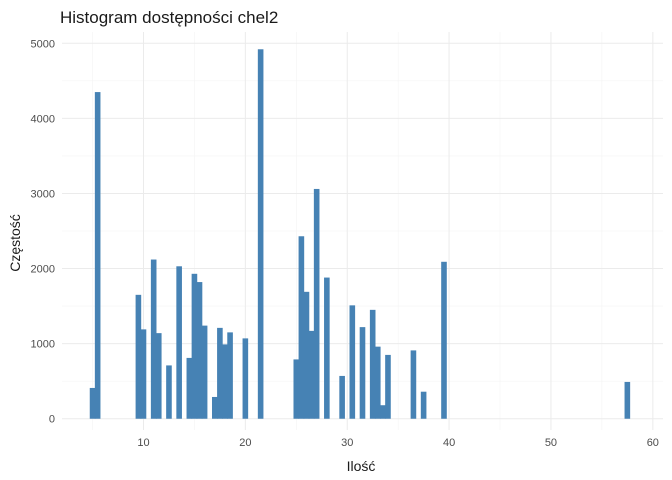 Image resolution: width=672 pixels, height=480 pixels. I want to click on y-tick-label: 2000, so click(43, 270).